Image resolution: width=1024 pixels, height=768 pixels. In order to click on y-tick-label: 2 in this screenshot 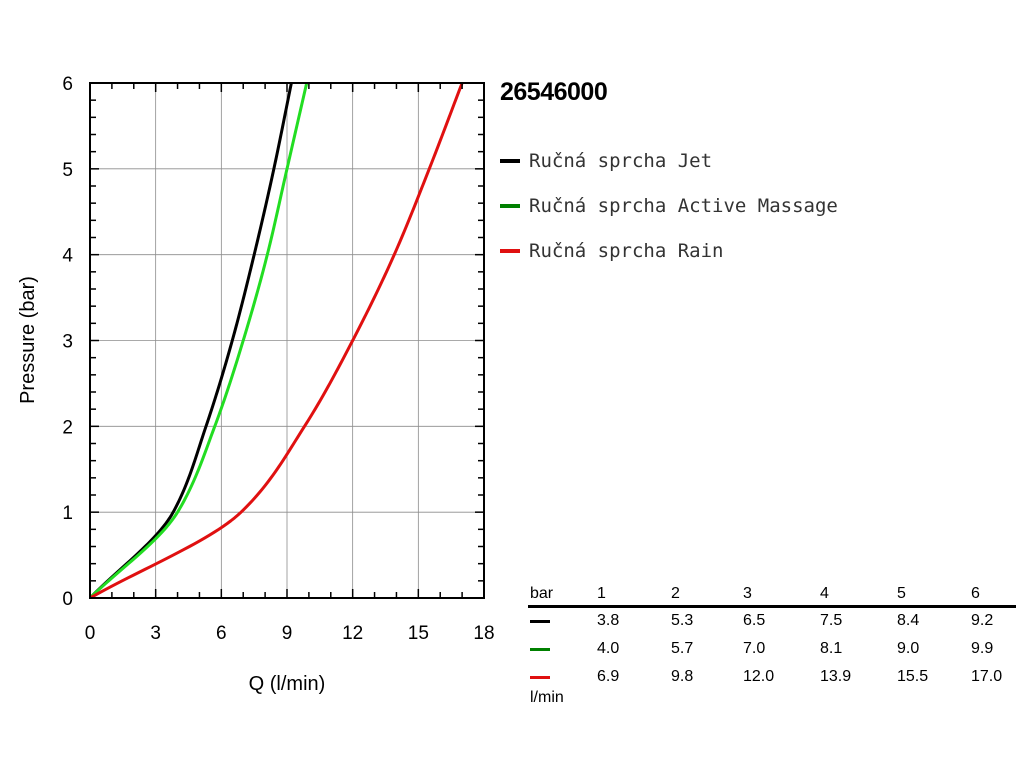, I will do `click(67, 427)`.